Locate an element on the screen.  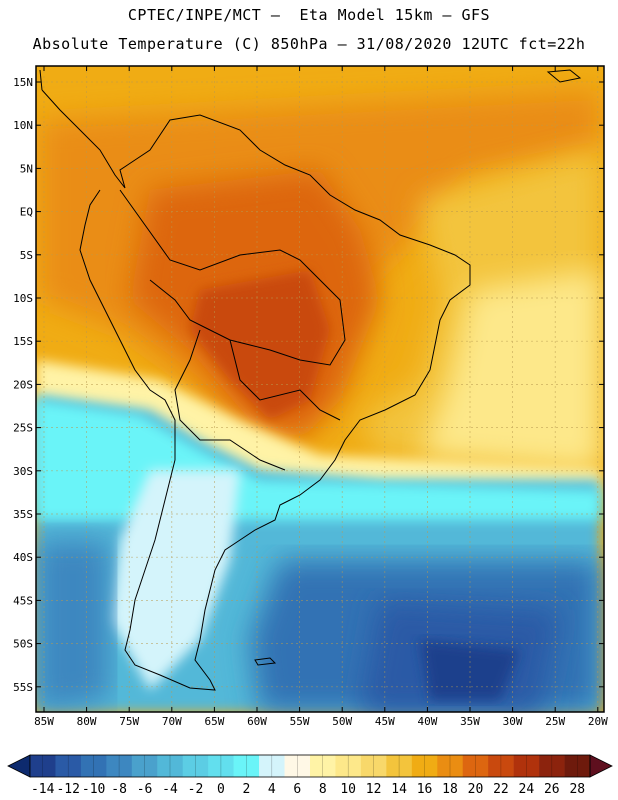
national-borders is located at coordinates (232, 277).